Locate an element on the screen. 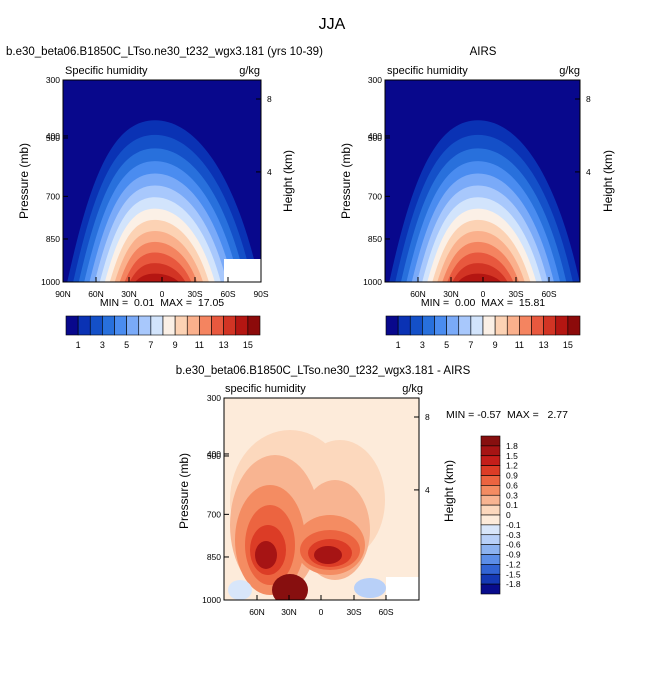 The image size is (664, 683). panel-difference-missing-data-region is located at coordinates (402, 588).